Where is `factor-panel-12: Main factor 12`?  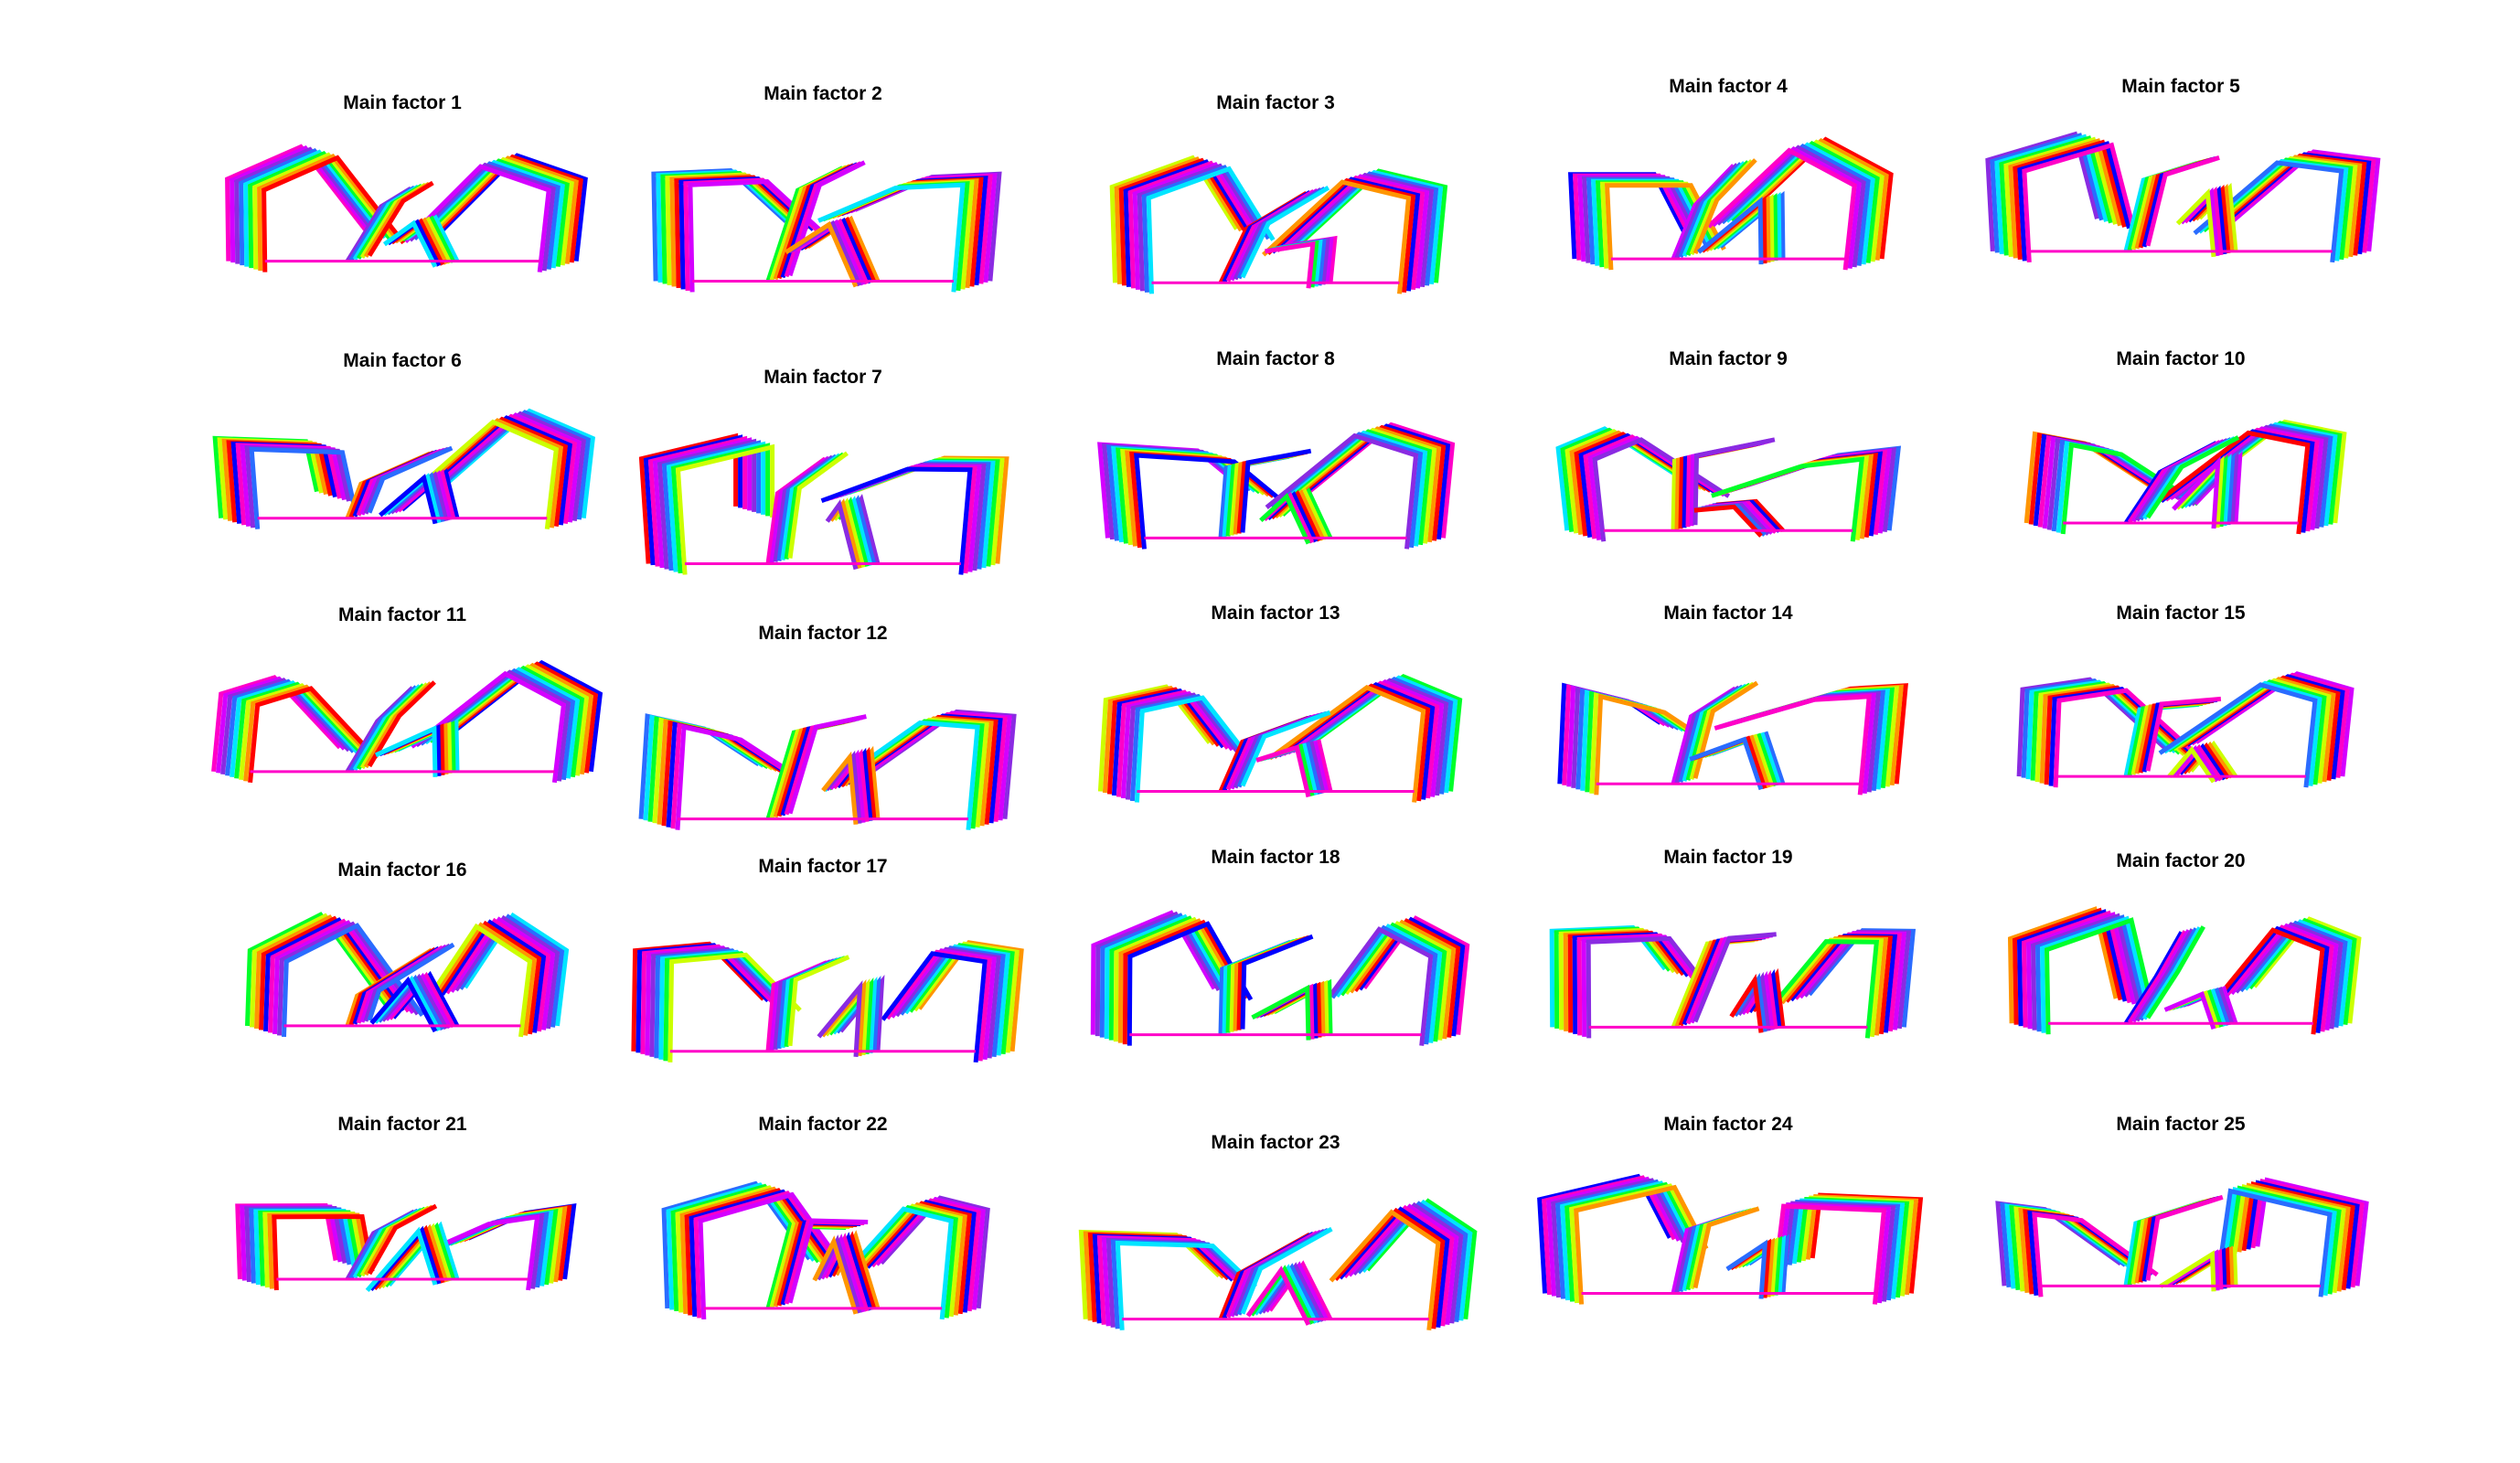 factor-panel-12: Main factor 12 is located at coordinates (823, 742).